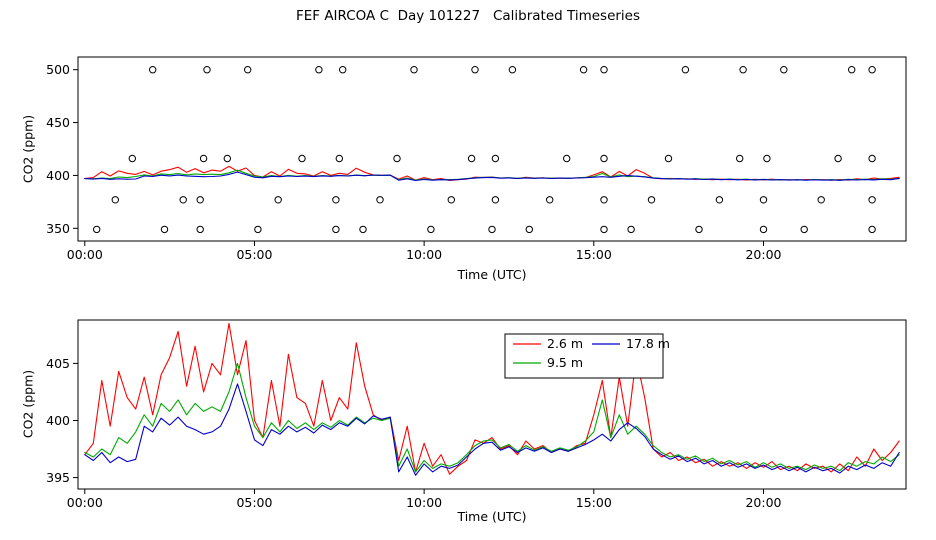 Image resolution: width=936 pixels, height=540 pixels. What do you see at coordinates (254, 254) in the screenshot?
I see `x-tick-label-top: 05:00` at bounding box center [254, 254].